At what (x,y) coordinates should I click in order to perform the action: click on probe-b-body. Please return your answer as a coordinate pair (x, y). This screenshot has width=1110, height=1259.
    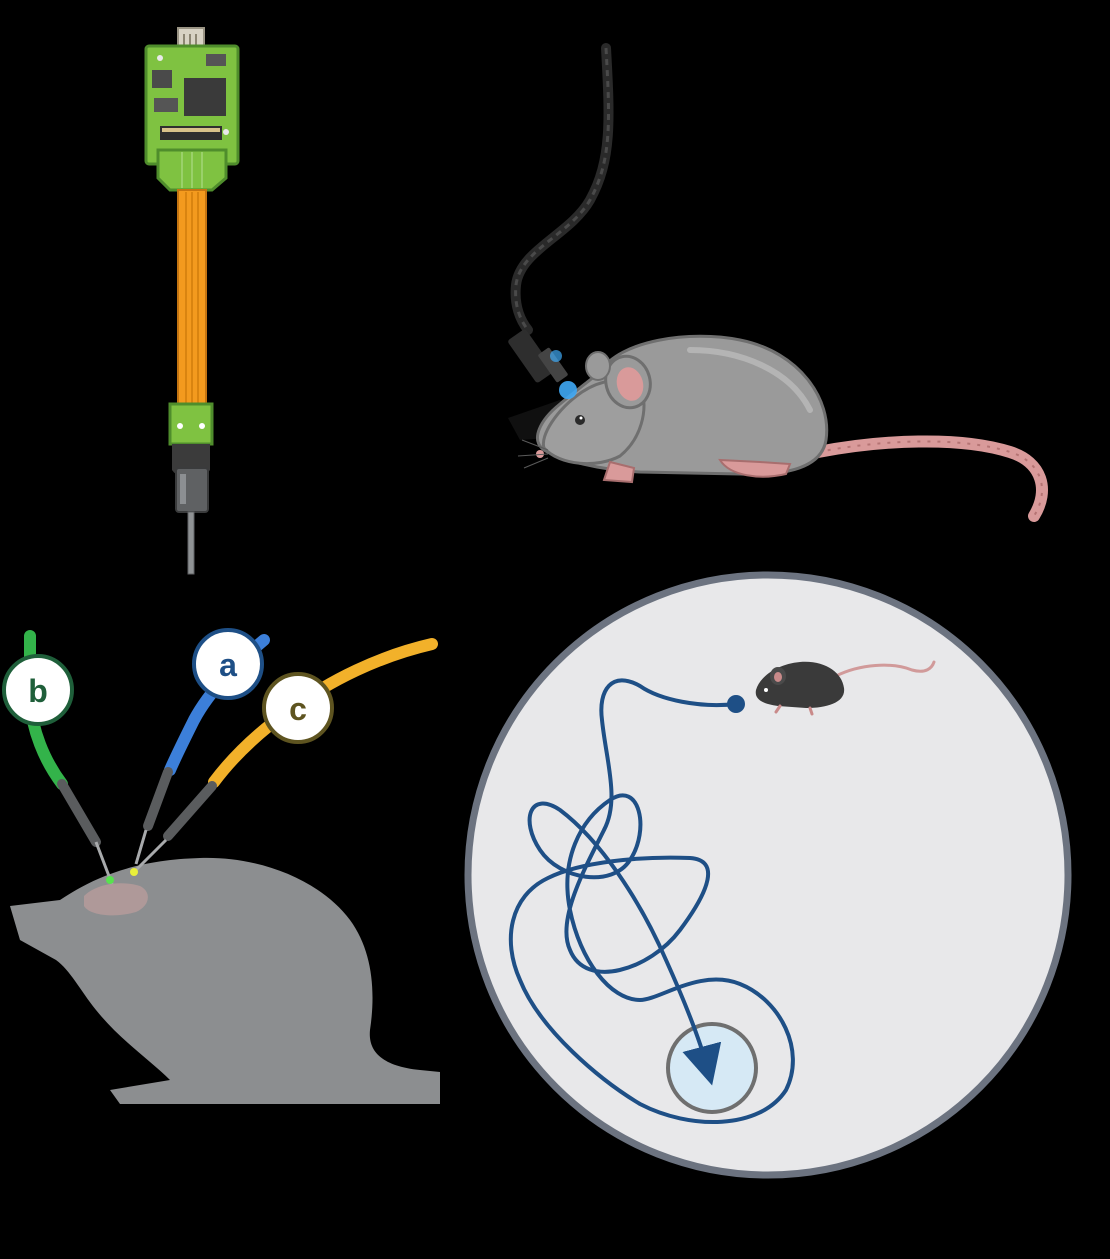
    Looking at the image, I should click on (79, 813).